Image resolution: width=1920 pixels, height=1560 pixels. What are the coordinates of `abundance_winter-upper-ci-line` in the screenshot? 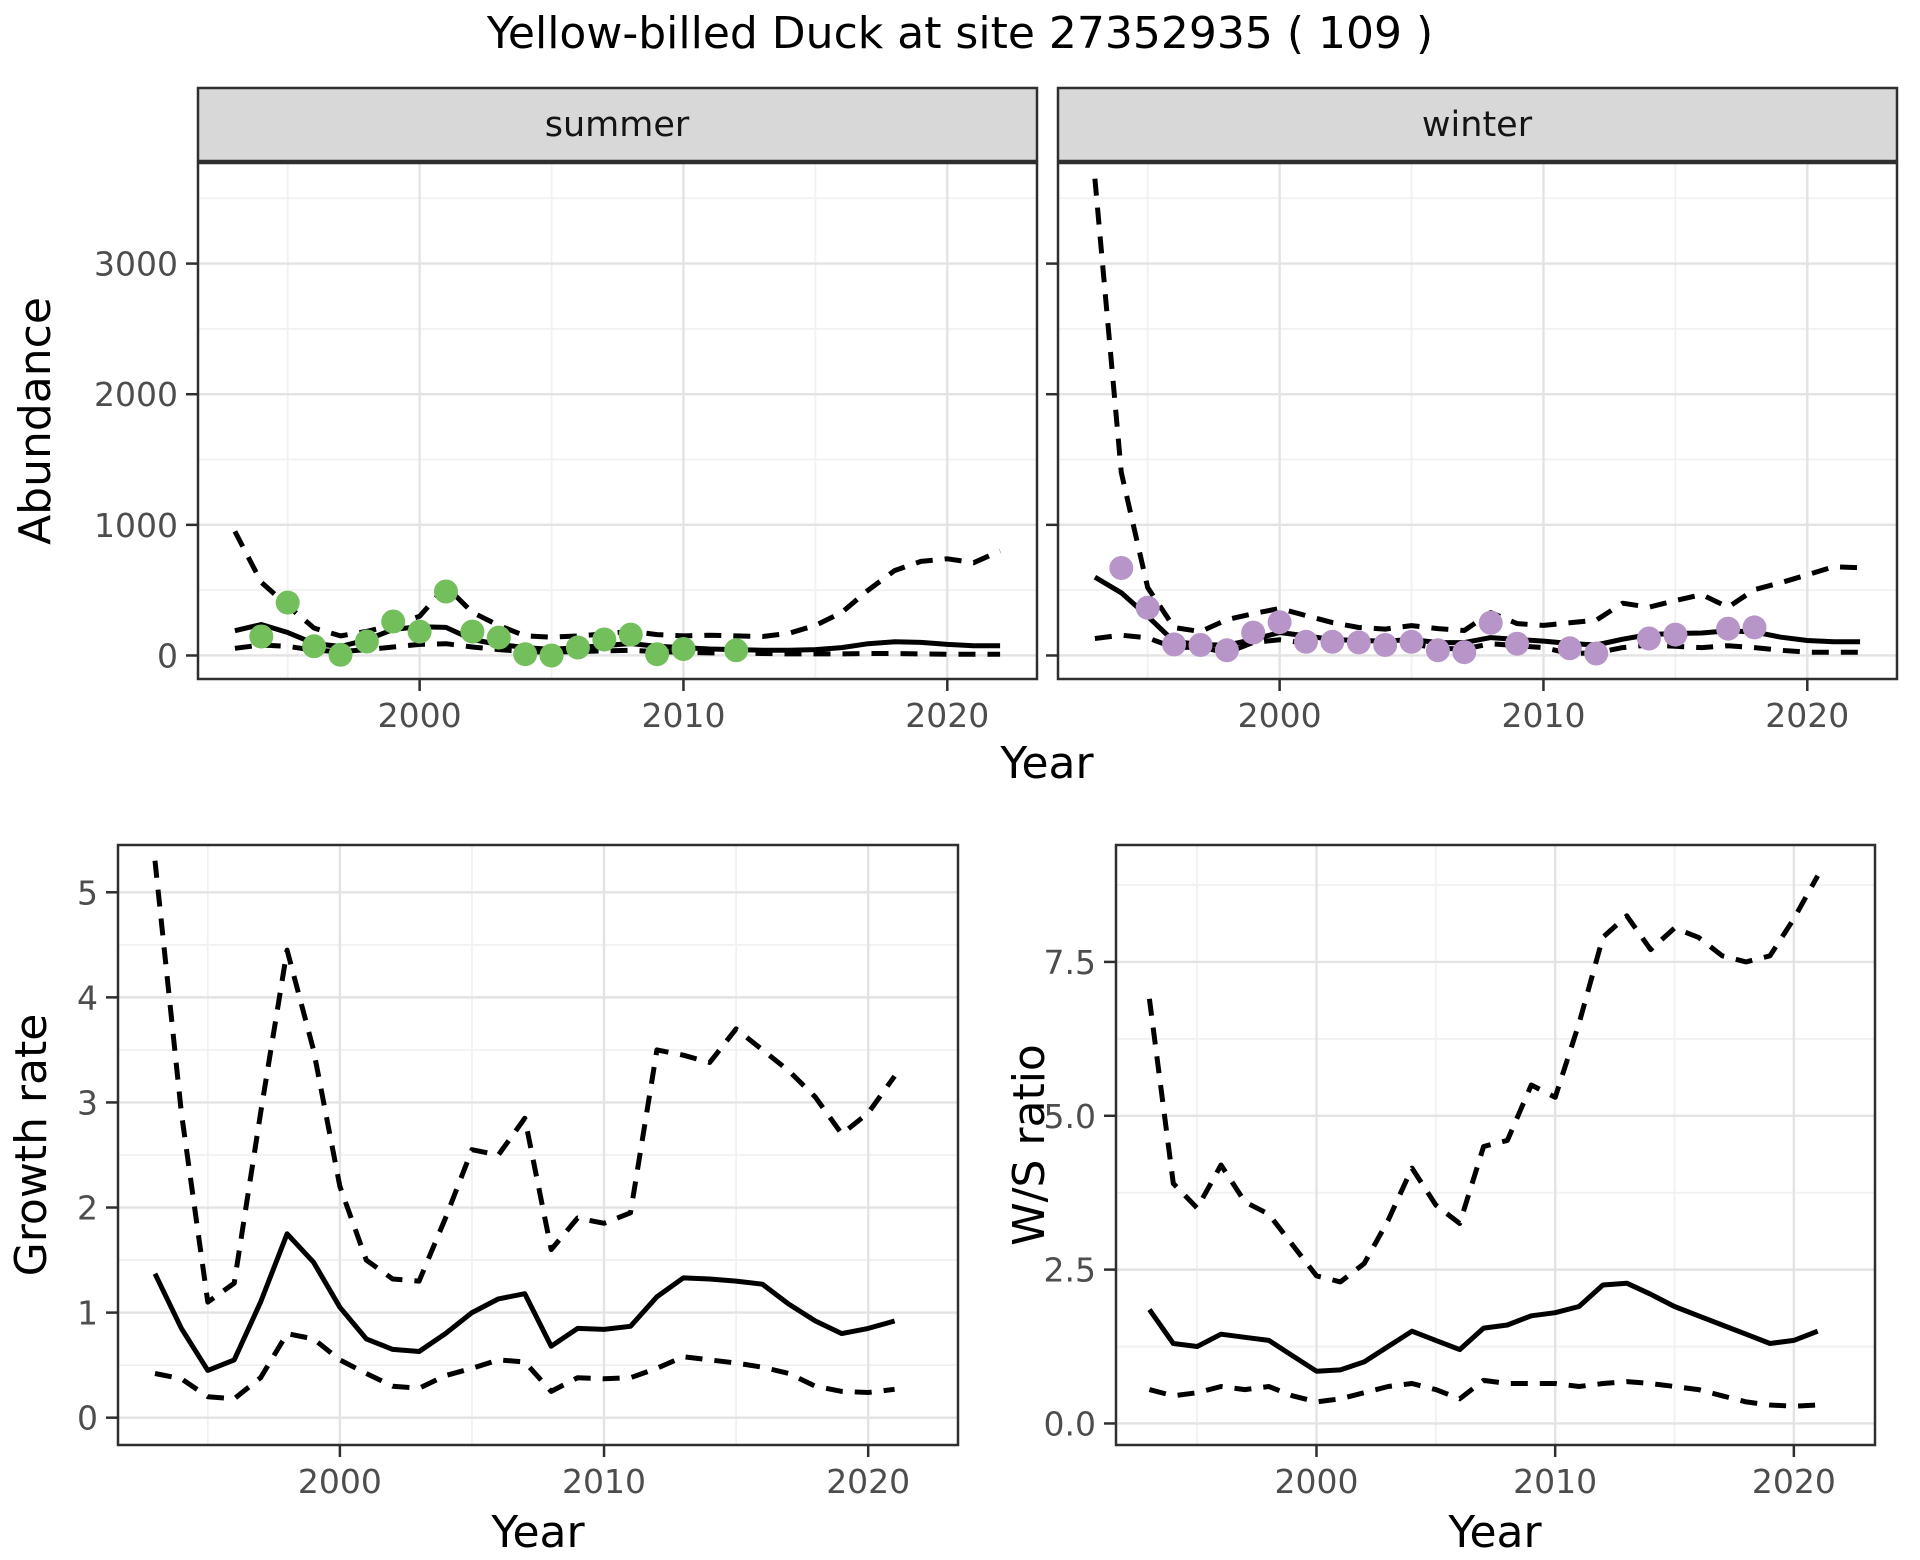 It's located at (1476, 406).